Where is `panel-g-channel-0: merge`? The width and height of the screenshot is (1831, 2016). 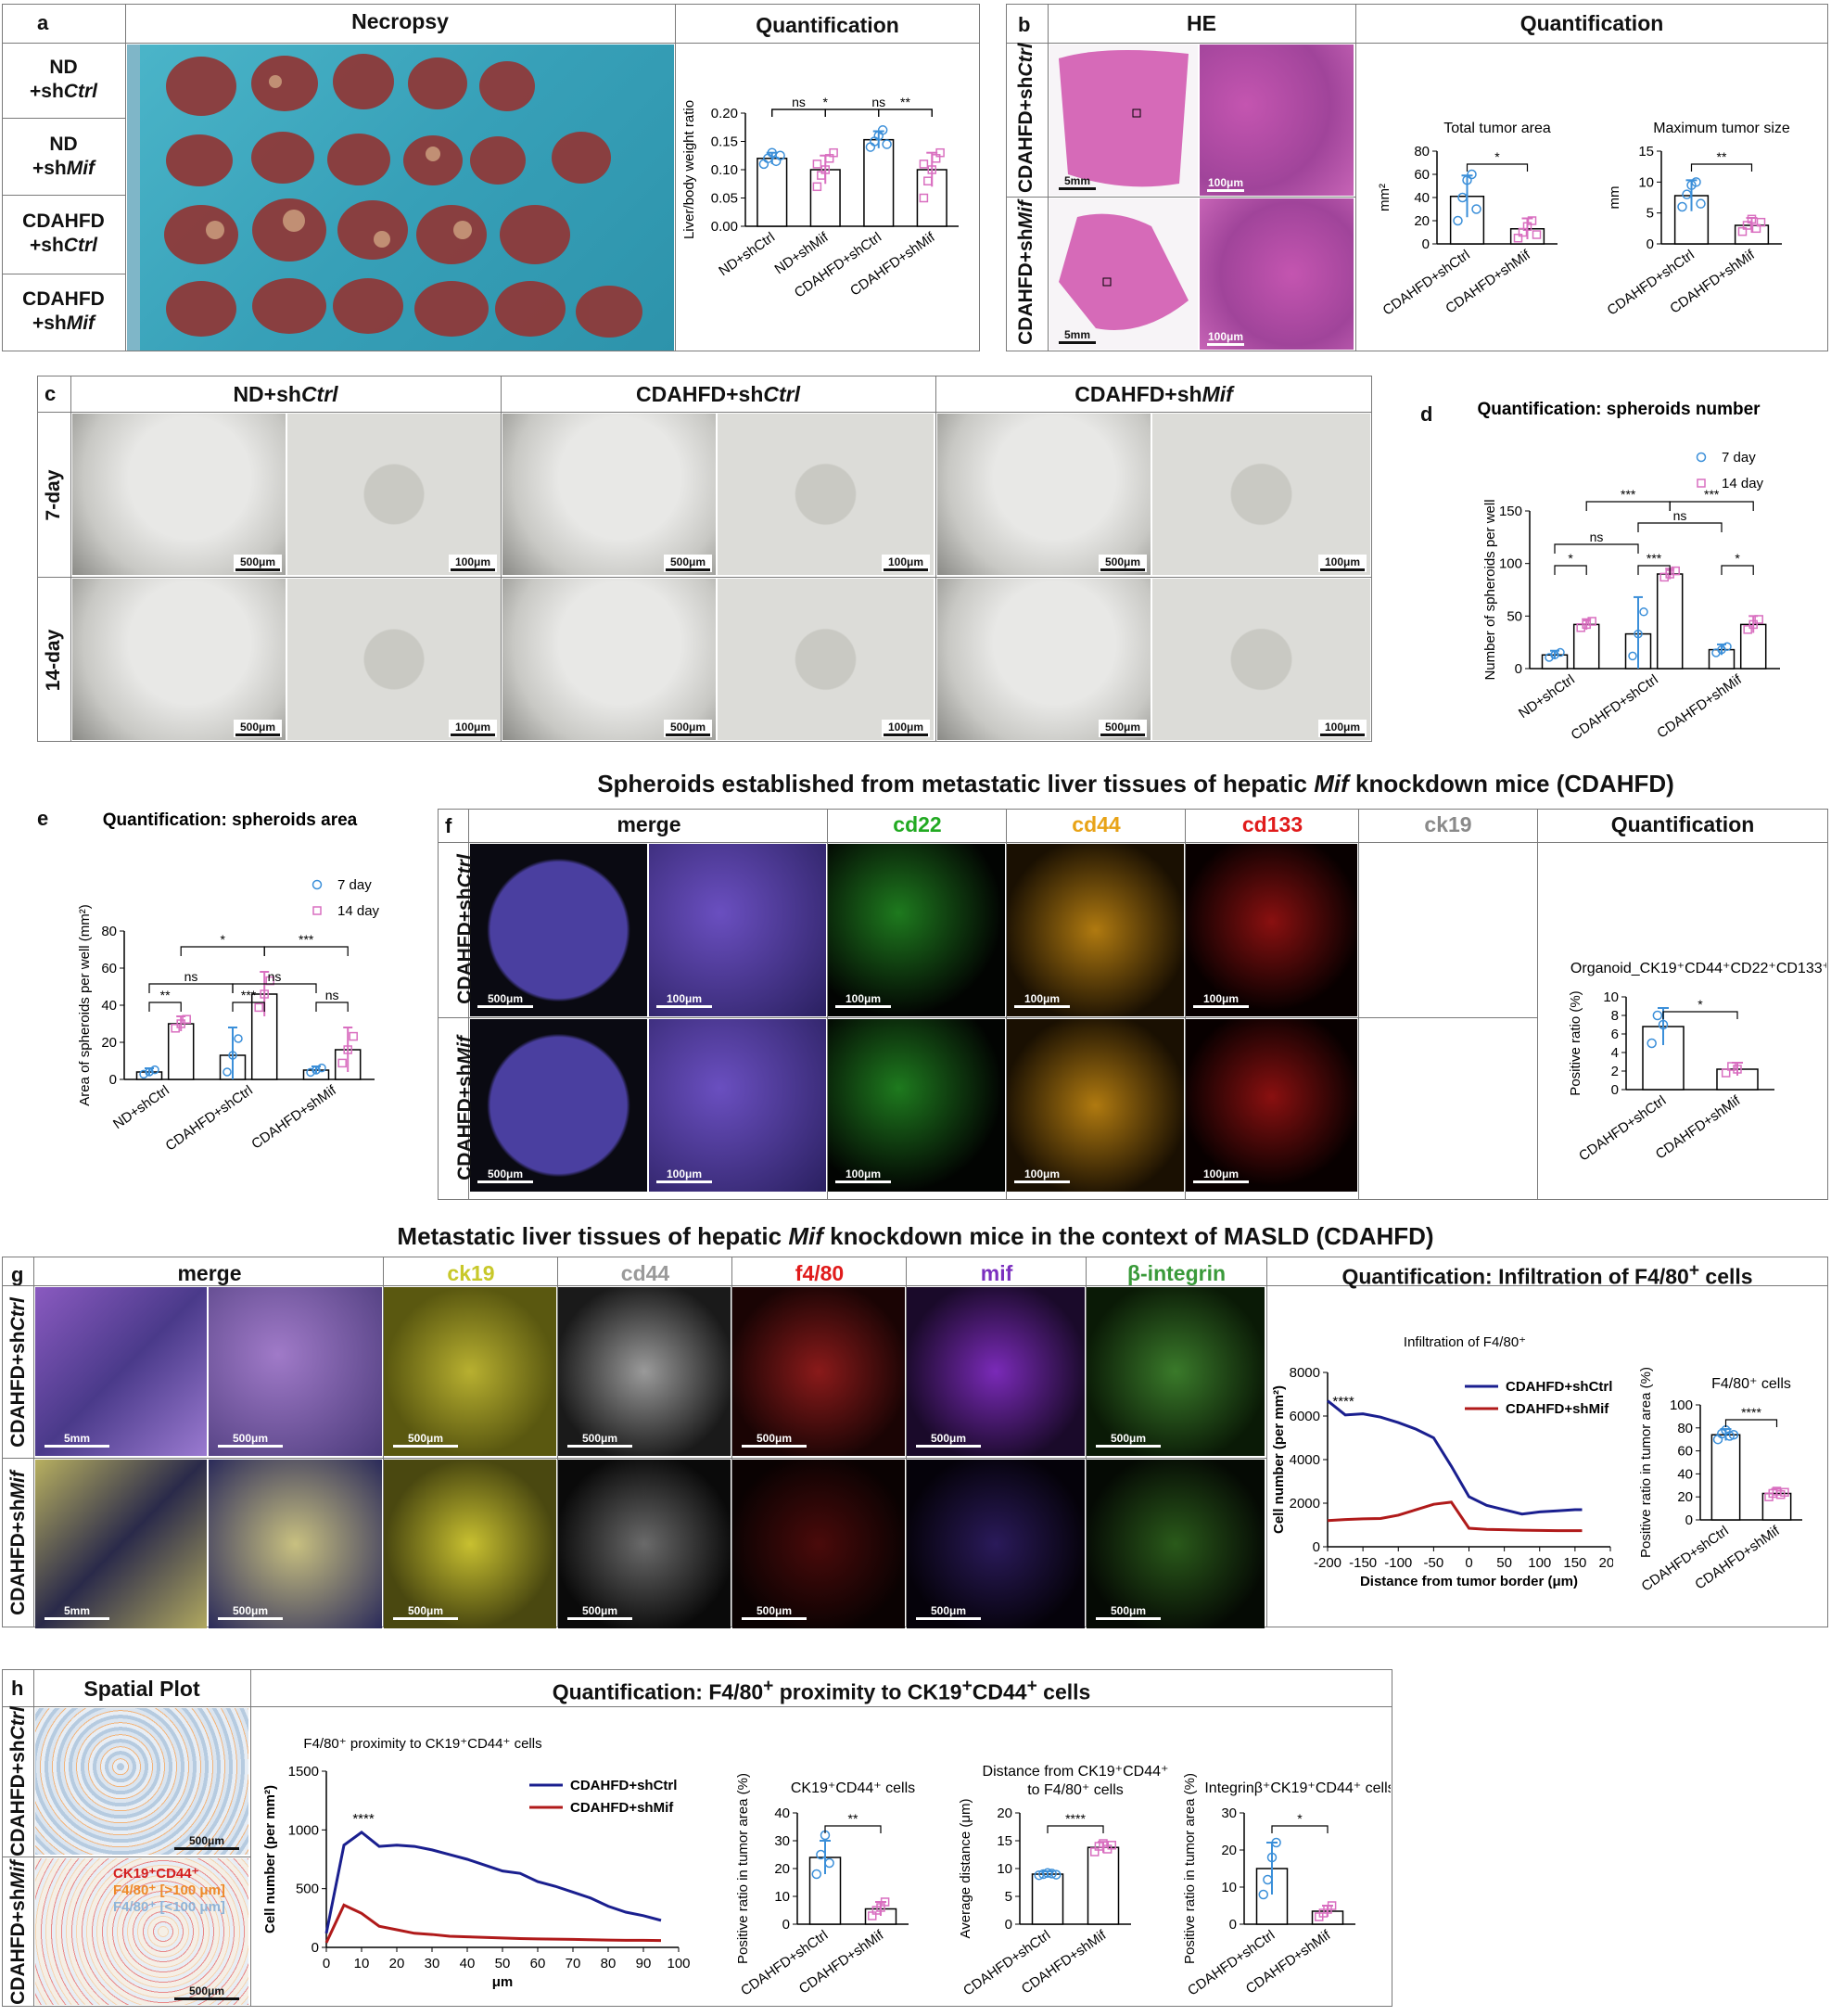 panel-g-channel-0: merge is located at coordinates (209, 1273).